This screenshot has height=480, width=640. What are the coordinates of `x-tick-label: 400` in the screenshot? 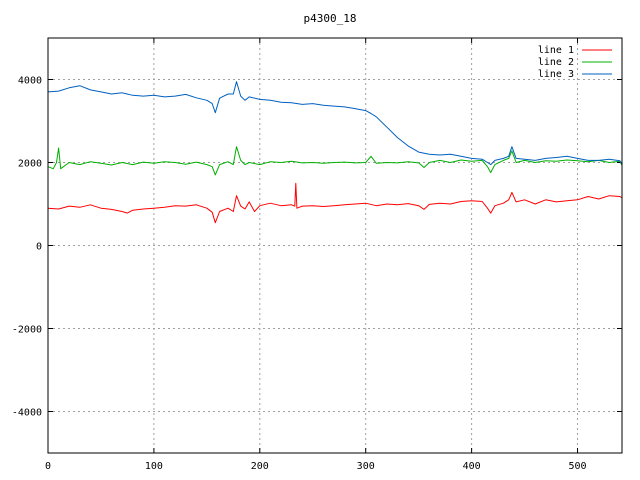 It's located at (472, 466).